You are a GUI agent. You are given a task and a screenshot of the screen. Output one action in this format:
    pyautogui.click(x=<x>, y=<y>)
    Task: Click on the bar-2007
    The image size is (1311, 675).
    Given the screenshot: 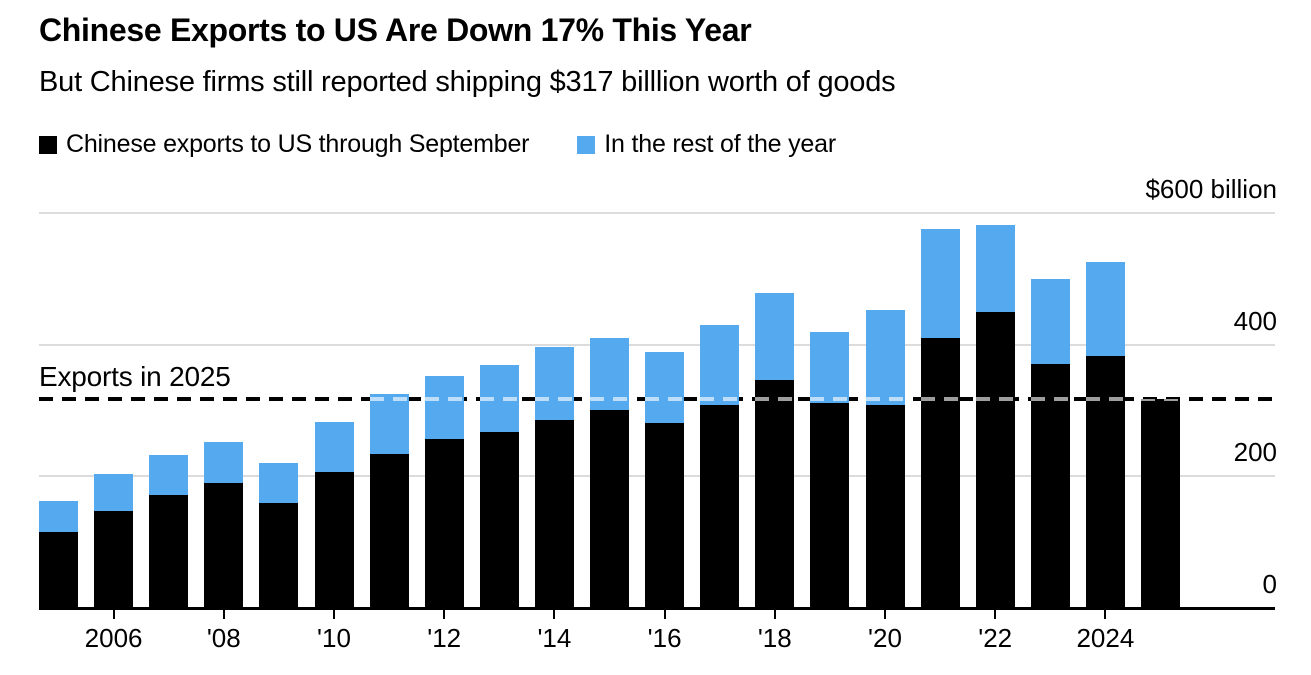 What is the action you would take?
    pyautogui.click(x=169, y=531)
    